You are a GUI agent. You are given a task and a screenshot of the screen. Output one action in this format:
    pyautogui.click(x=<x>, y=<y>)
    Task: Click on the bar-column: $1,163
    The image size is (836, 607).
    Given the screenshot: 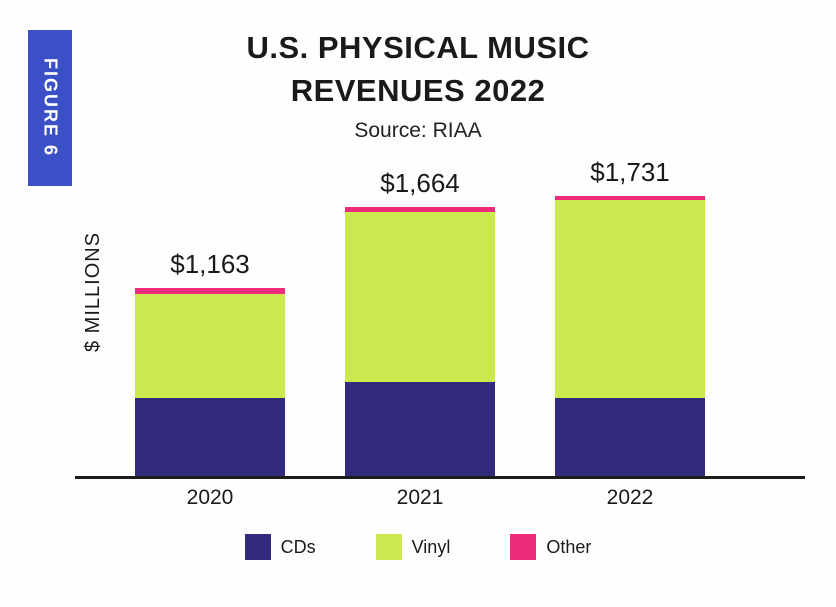 What is the action you would take?
    pyautogui.click(x=210, y=362)
    